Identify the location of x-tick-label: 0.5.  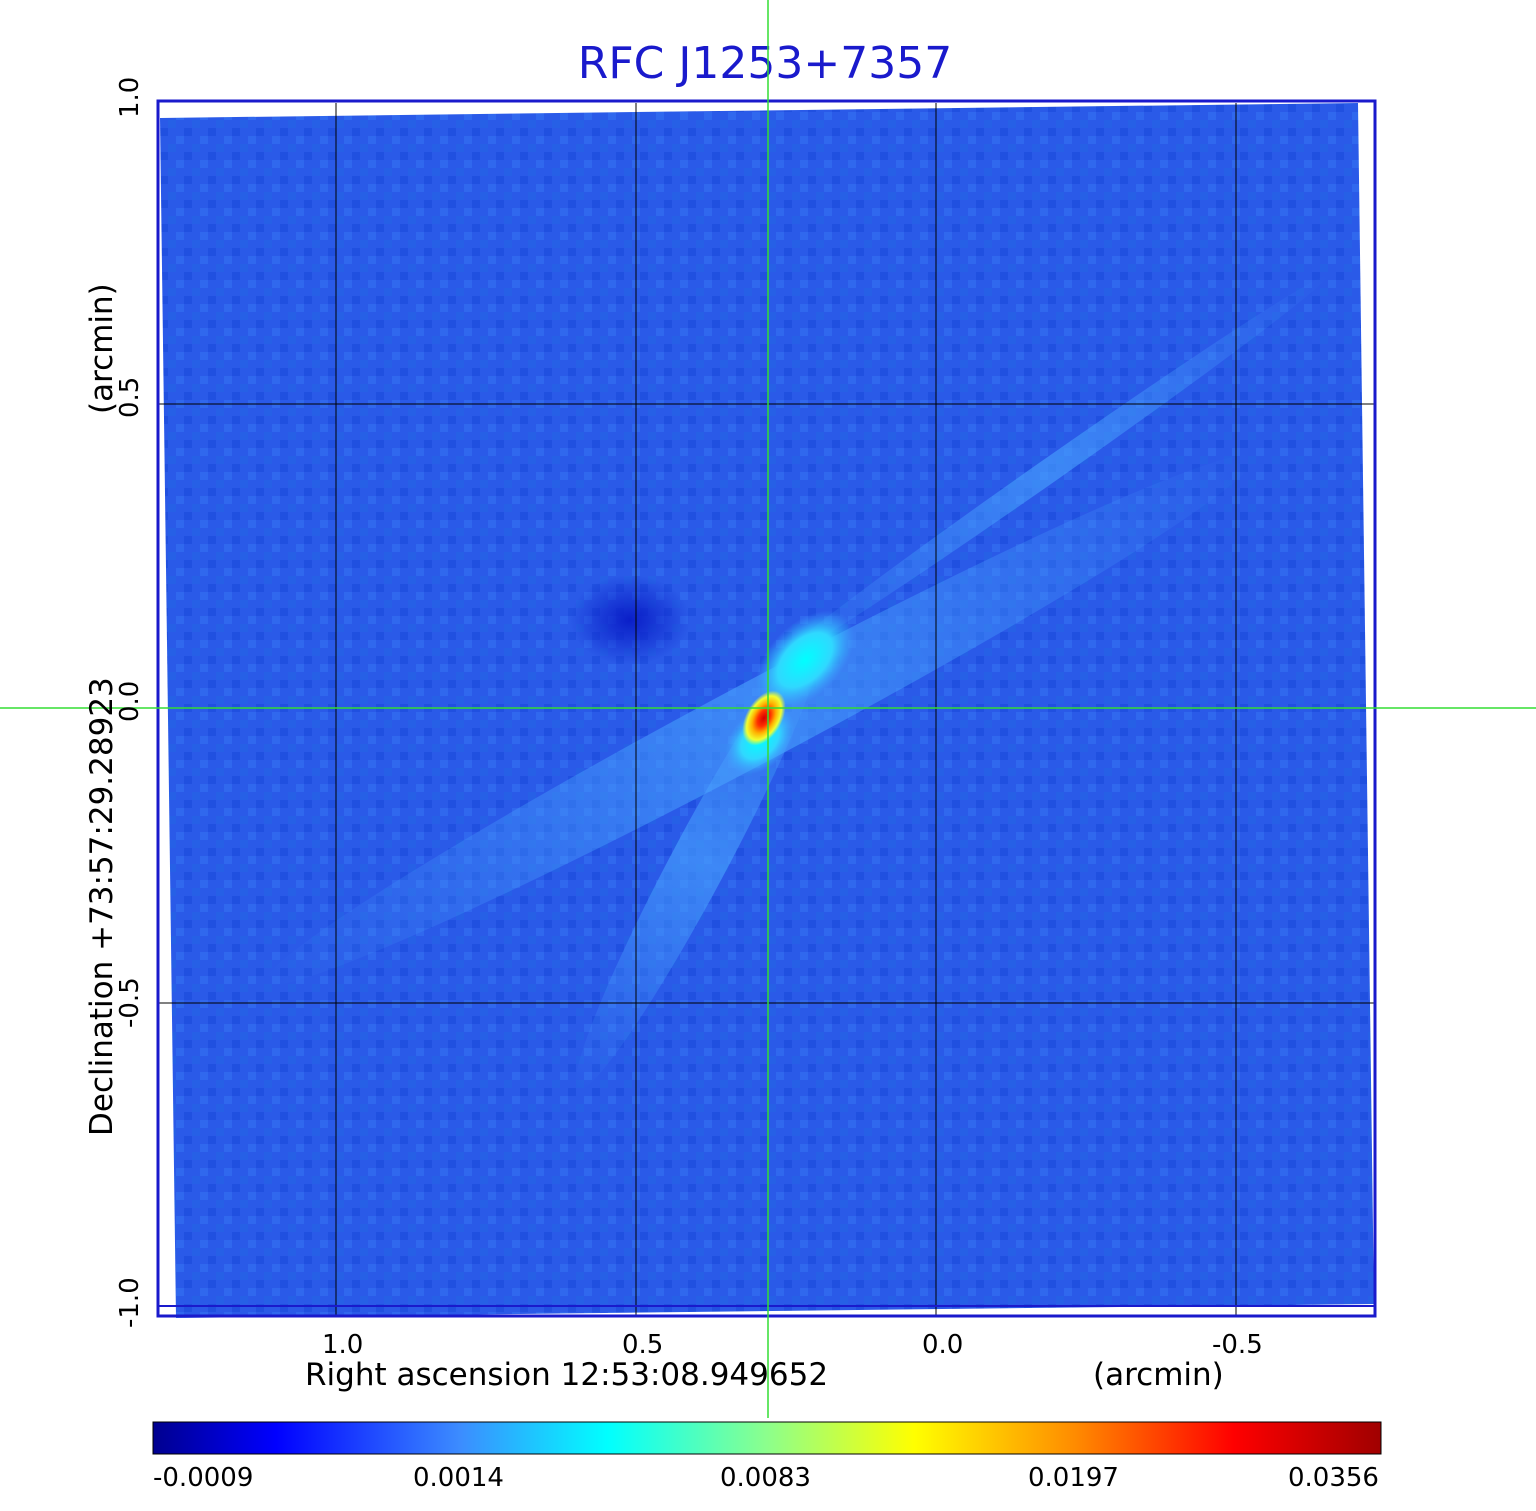
(643, 1345).